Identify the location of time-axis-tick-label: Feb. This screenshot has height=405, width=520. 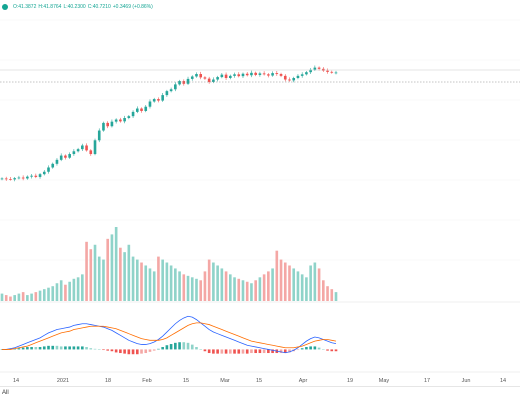
(146, 381).